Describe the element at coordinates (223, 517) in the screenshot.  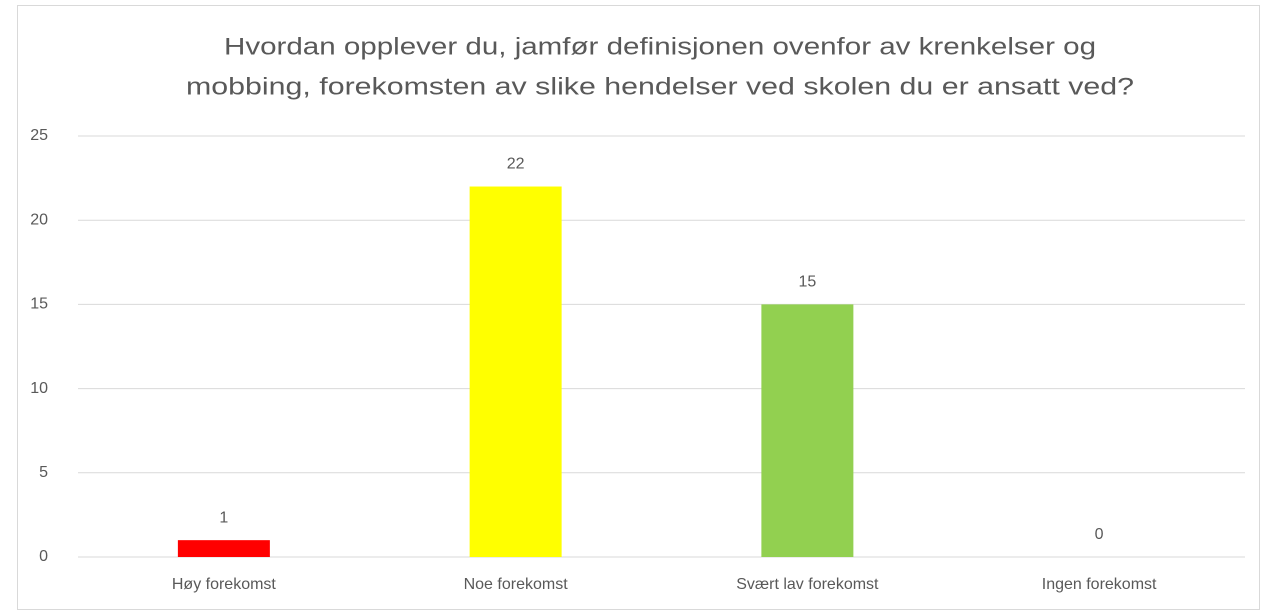
I see `data-label: 1` at that location.